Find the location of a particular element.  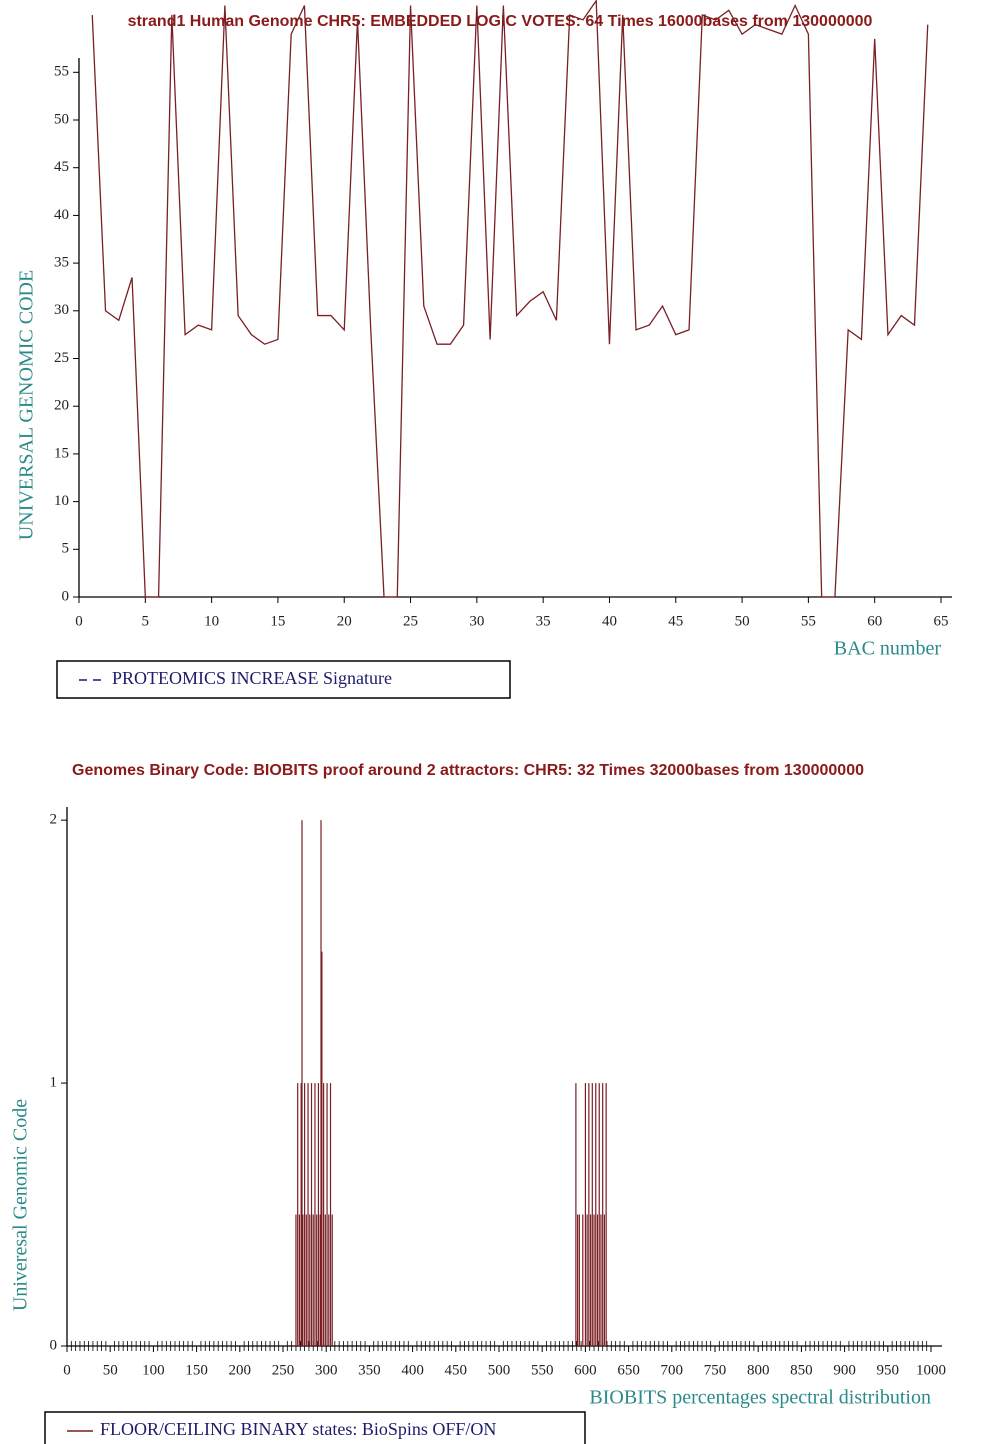

x-tick-label: 450 is located at coordinates (456, 1370).